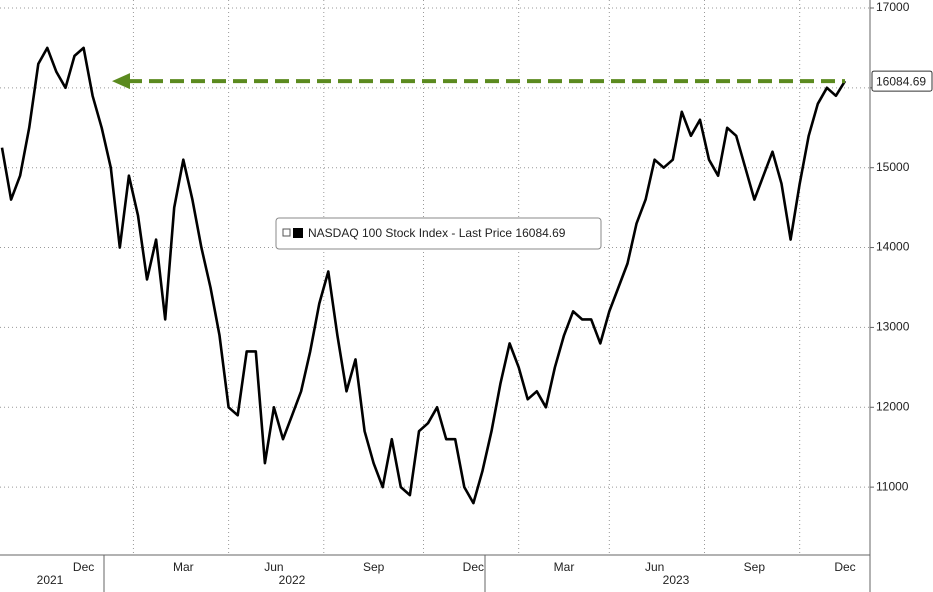  What do you see at coordinates (893, 247) in the screenshot?
I see `y-tick-label: 14000` at bounding box center [893, 247].